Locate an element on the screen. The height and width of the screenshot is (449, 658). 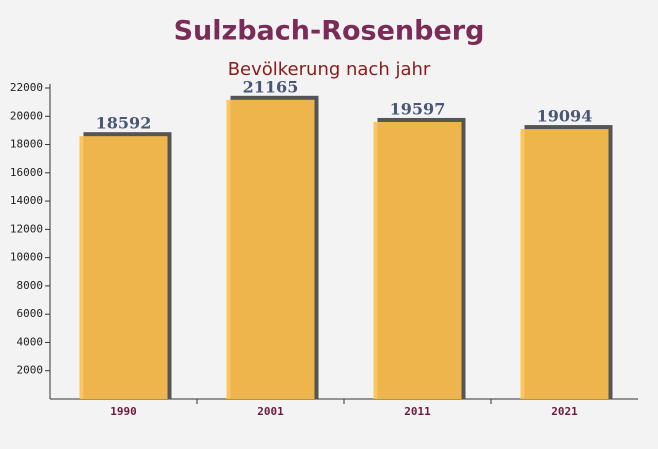
y-tick-label: 4000 is located at coordinates (30, 341).